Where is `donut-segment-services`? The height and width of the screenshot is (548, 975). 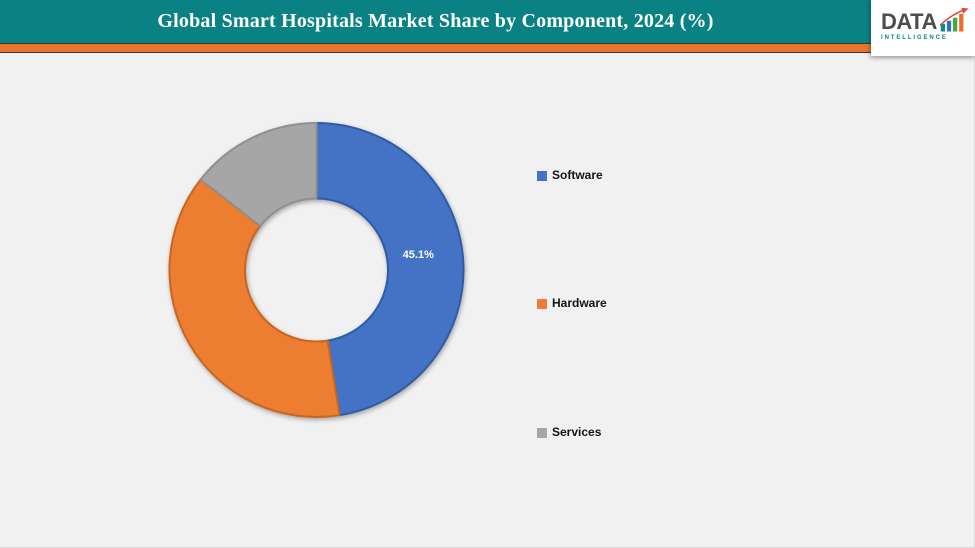 donut-segment-services is located at coordinates (258, 174).